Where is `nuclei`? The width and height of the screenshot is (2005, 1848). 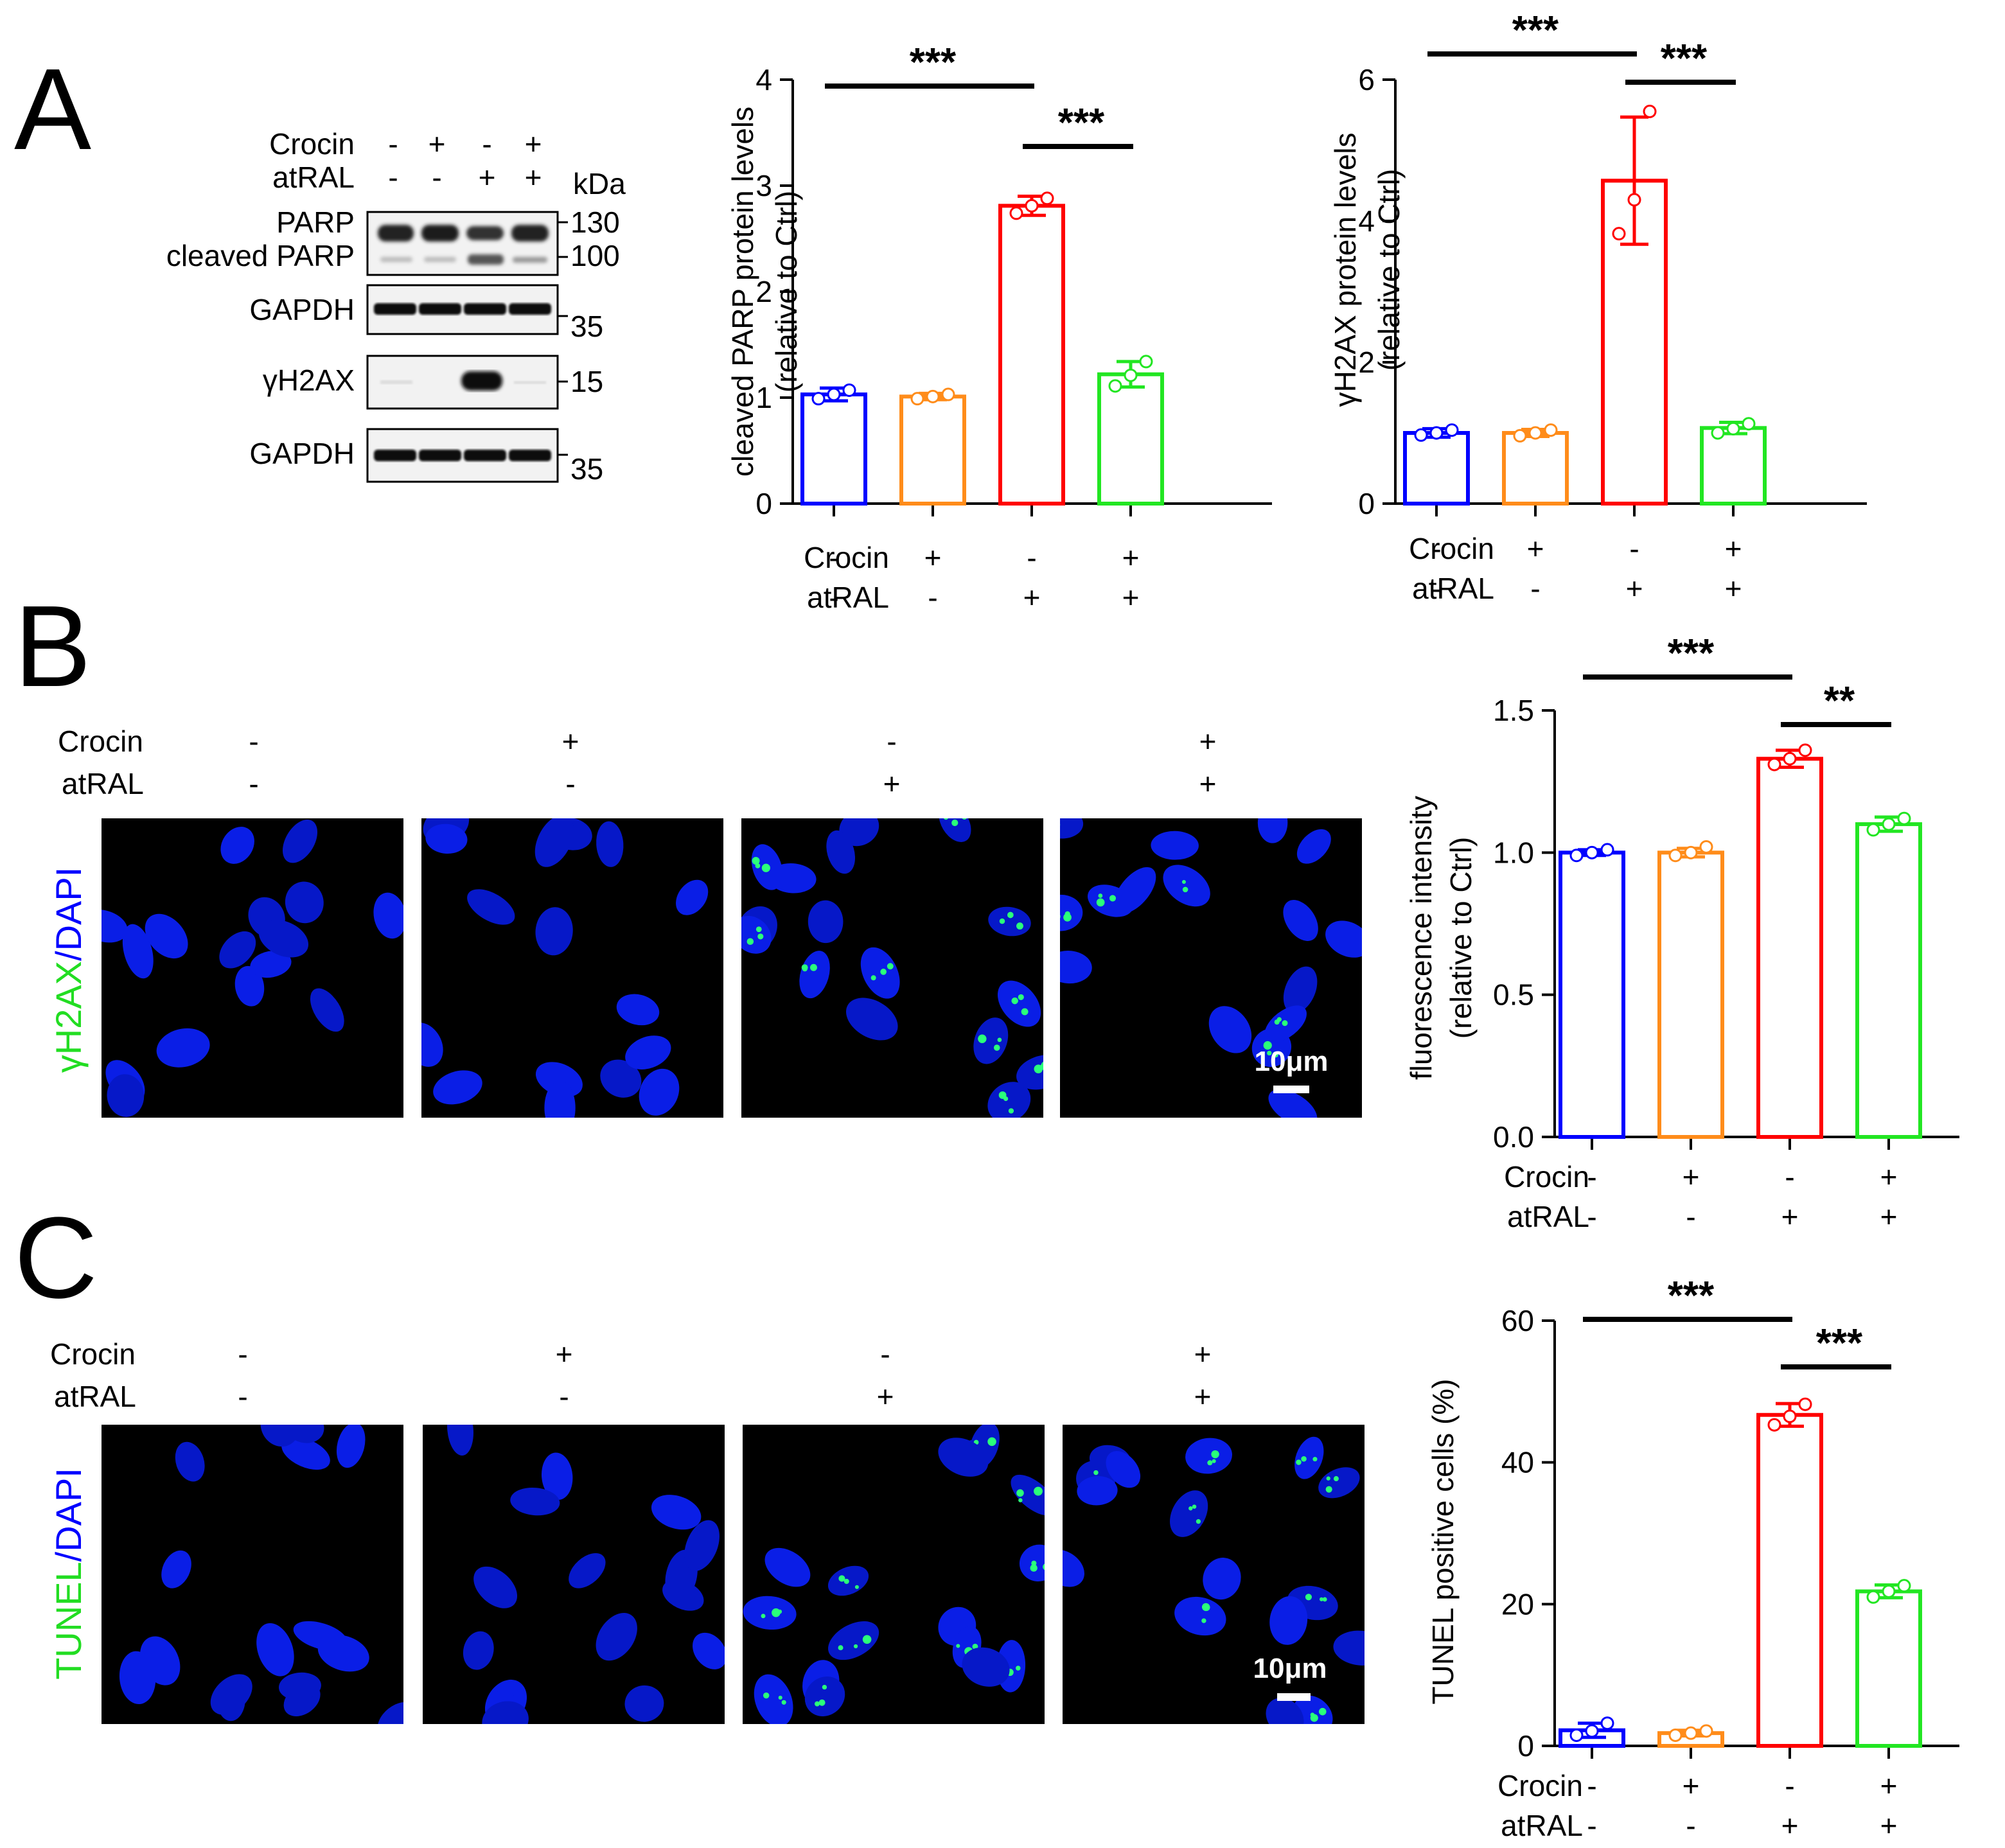 nuclei is located at coordinates (892, 968).